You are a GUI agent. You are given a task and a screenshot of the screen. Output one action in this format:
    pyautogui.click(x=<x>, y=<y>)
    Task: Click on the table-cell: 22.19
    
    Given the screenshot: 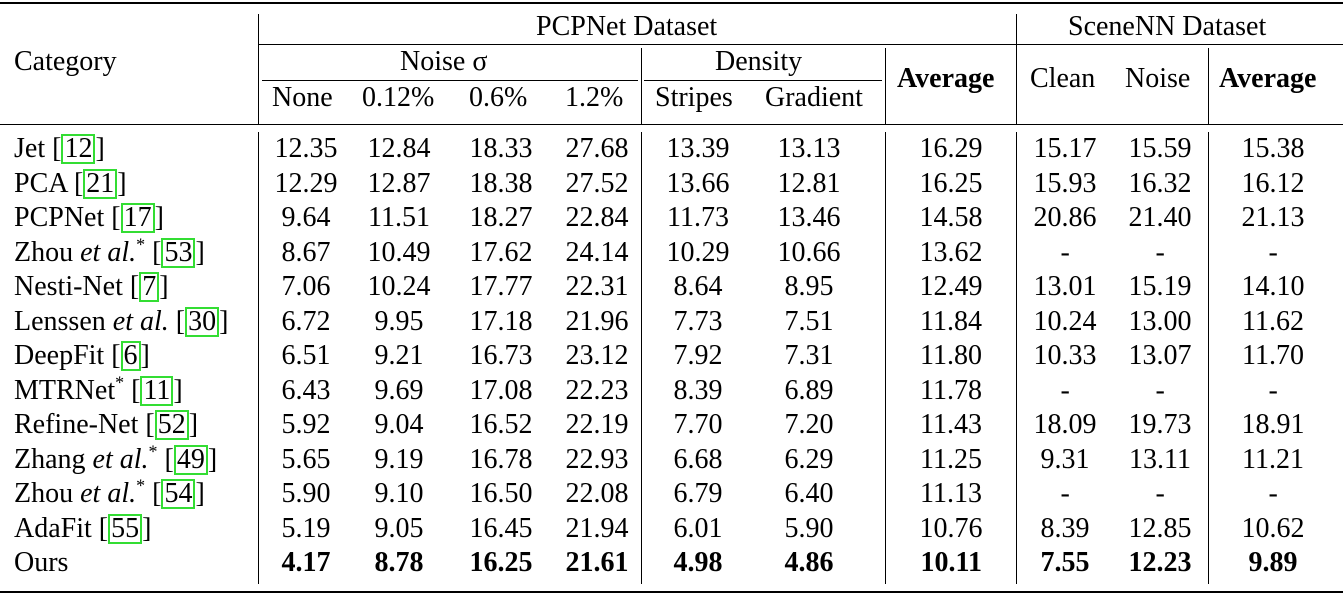 What is the action you would take?
    pyautogui.click(x=597, y=424)
    